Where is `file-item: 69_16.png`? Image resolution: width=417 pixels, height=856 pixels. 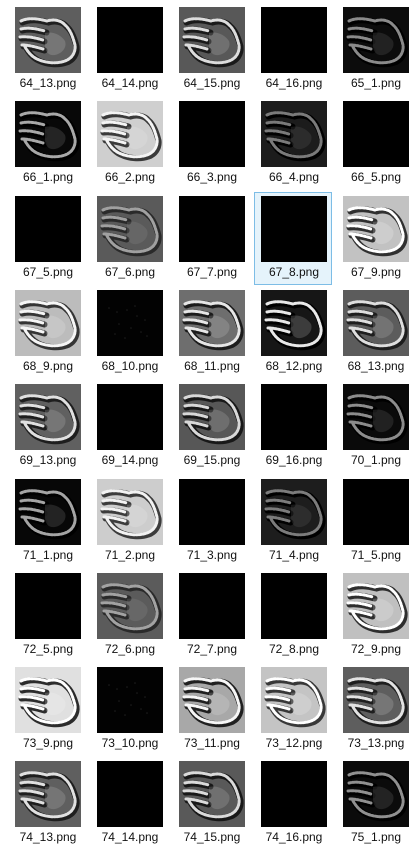
file-item: 69_16.png is located at coordinates (293, 426).